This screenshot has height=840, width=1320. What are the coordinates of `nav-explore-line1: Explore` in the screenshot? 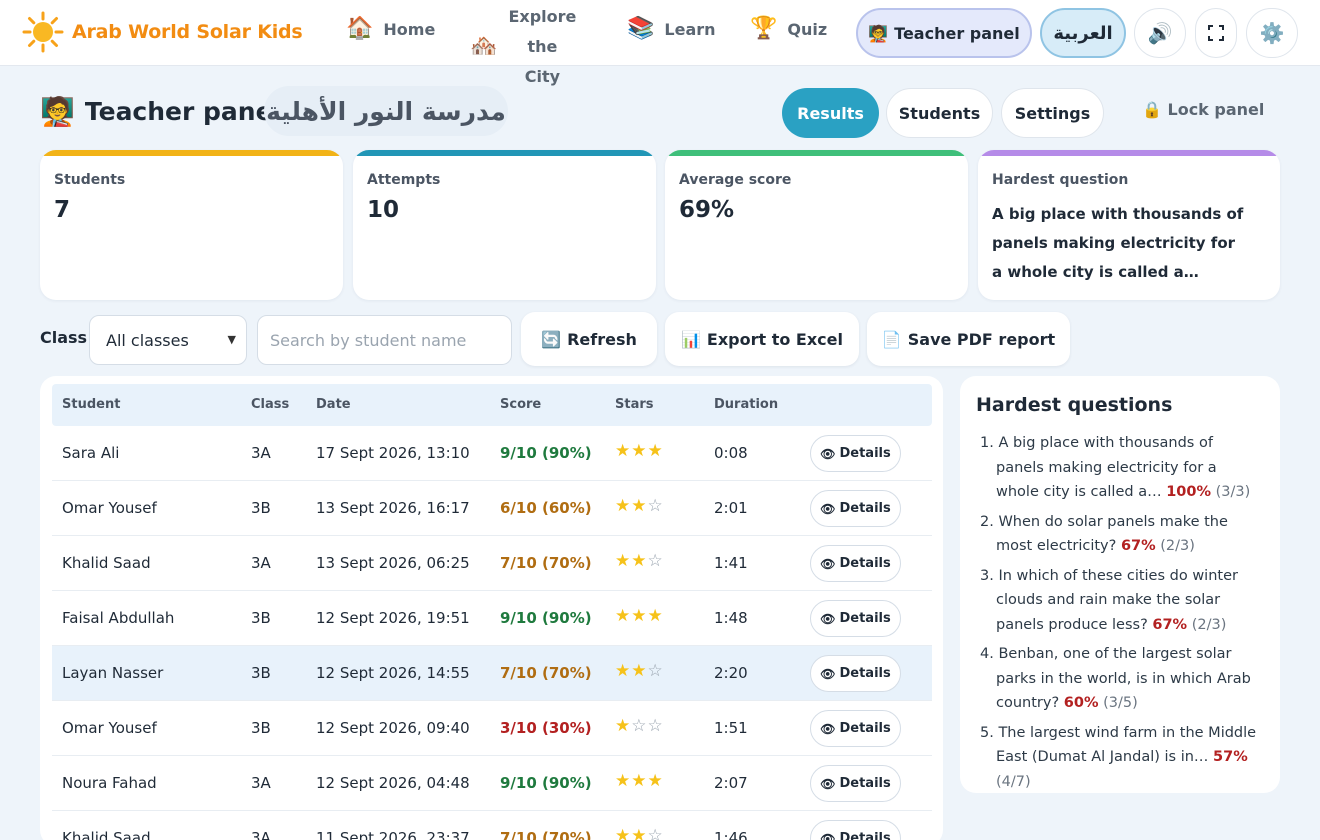 It's located at (542, 16).